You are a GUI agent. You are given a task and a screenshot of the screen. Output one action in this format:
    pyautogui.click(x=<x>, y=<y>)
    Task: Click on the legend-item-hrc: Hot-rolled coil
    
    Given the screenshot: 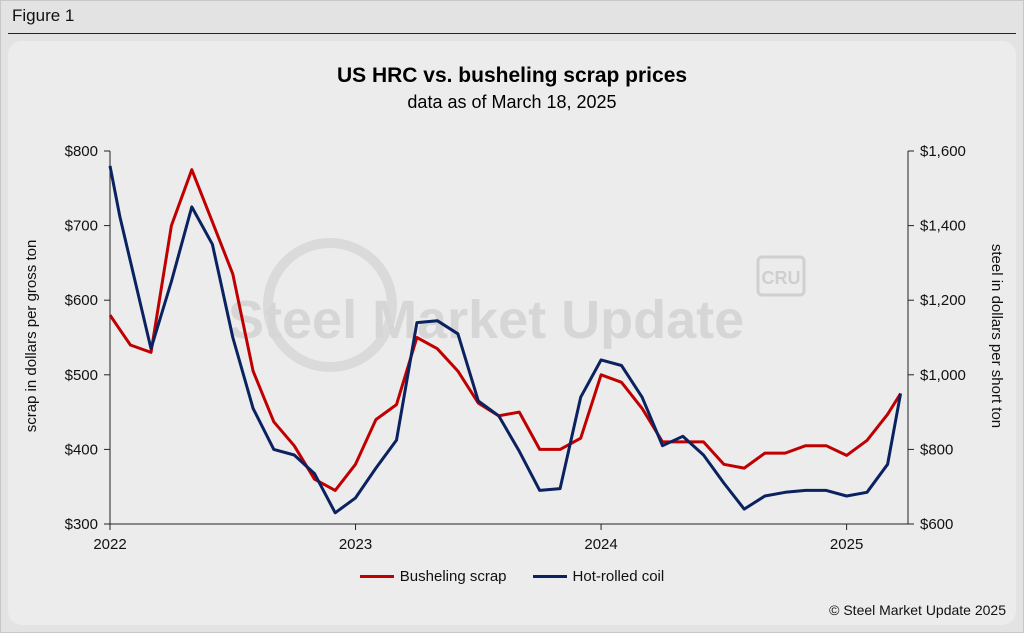 What is the action you would take?
    pyautogui.click(x=598, y=576)
    